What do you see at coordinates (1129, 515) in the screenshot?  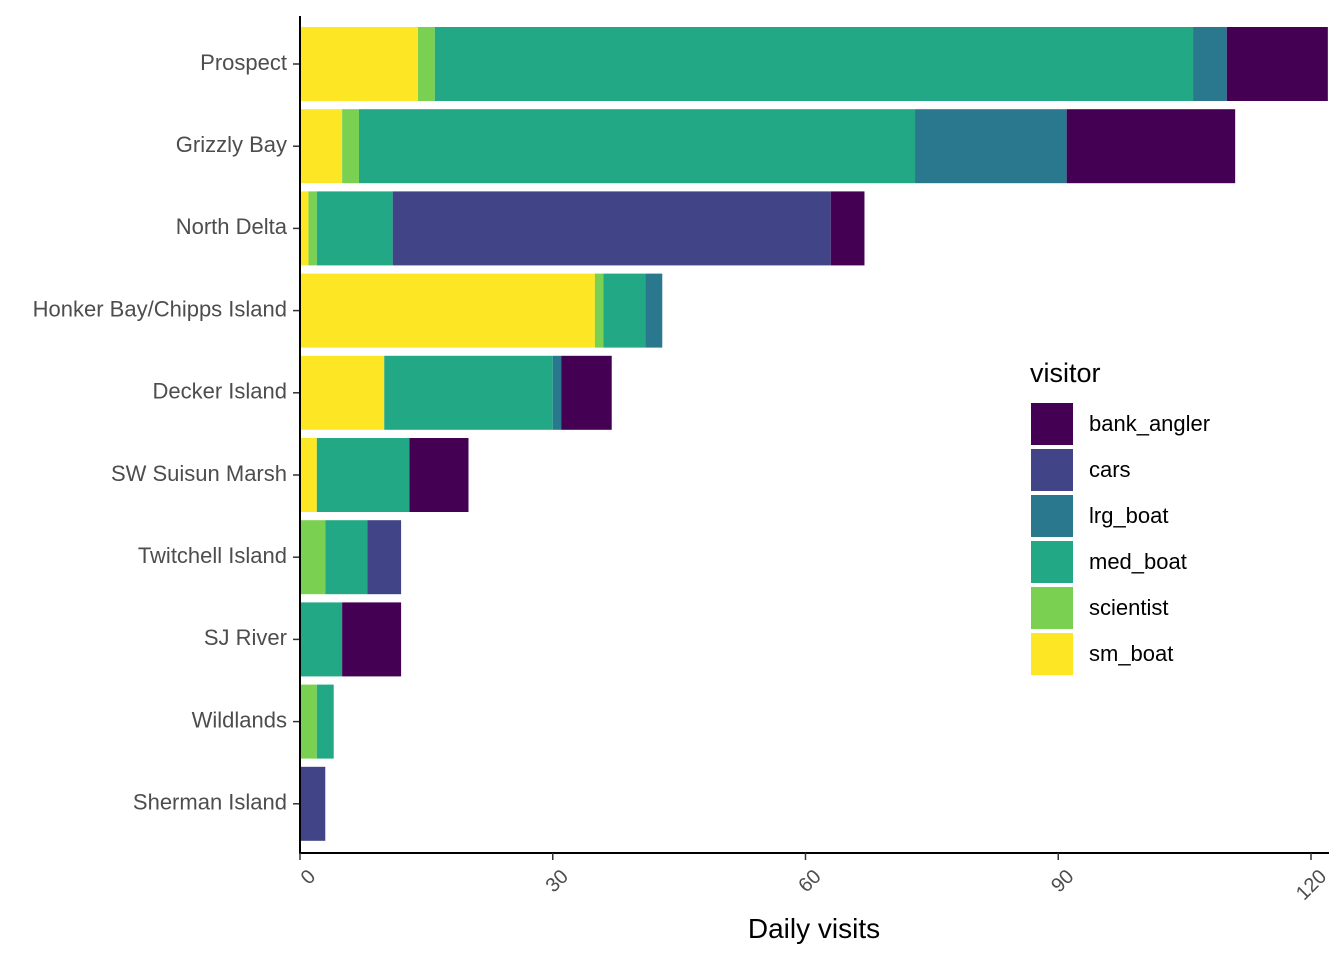 I see `legend-label: lrg_boat` at bounding box center [1129, 515].